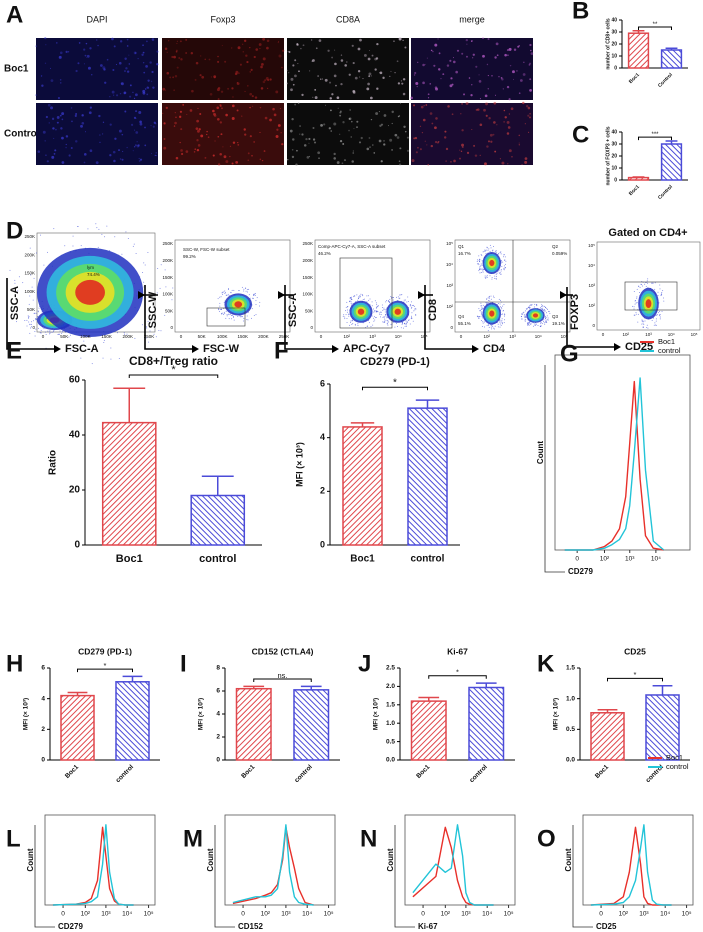 The height and width of the screenshot is (932, 703). I want to click on y-tick-label: 8, so click(218, 668).